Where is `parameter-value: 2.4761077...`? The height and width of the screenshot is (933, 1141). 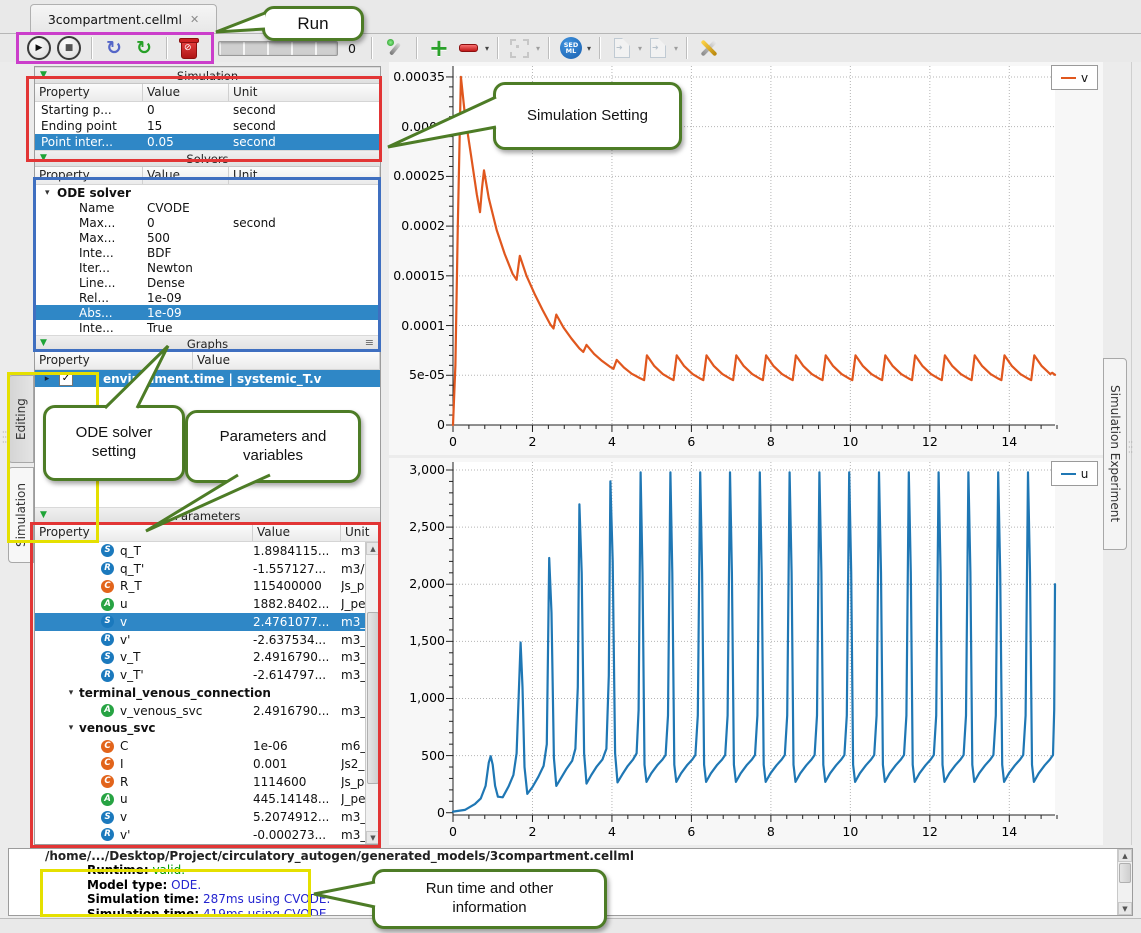 parameter-value: 2.4761077... is located at coordinates (291, 621).